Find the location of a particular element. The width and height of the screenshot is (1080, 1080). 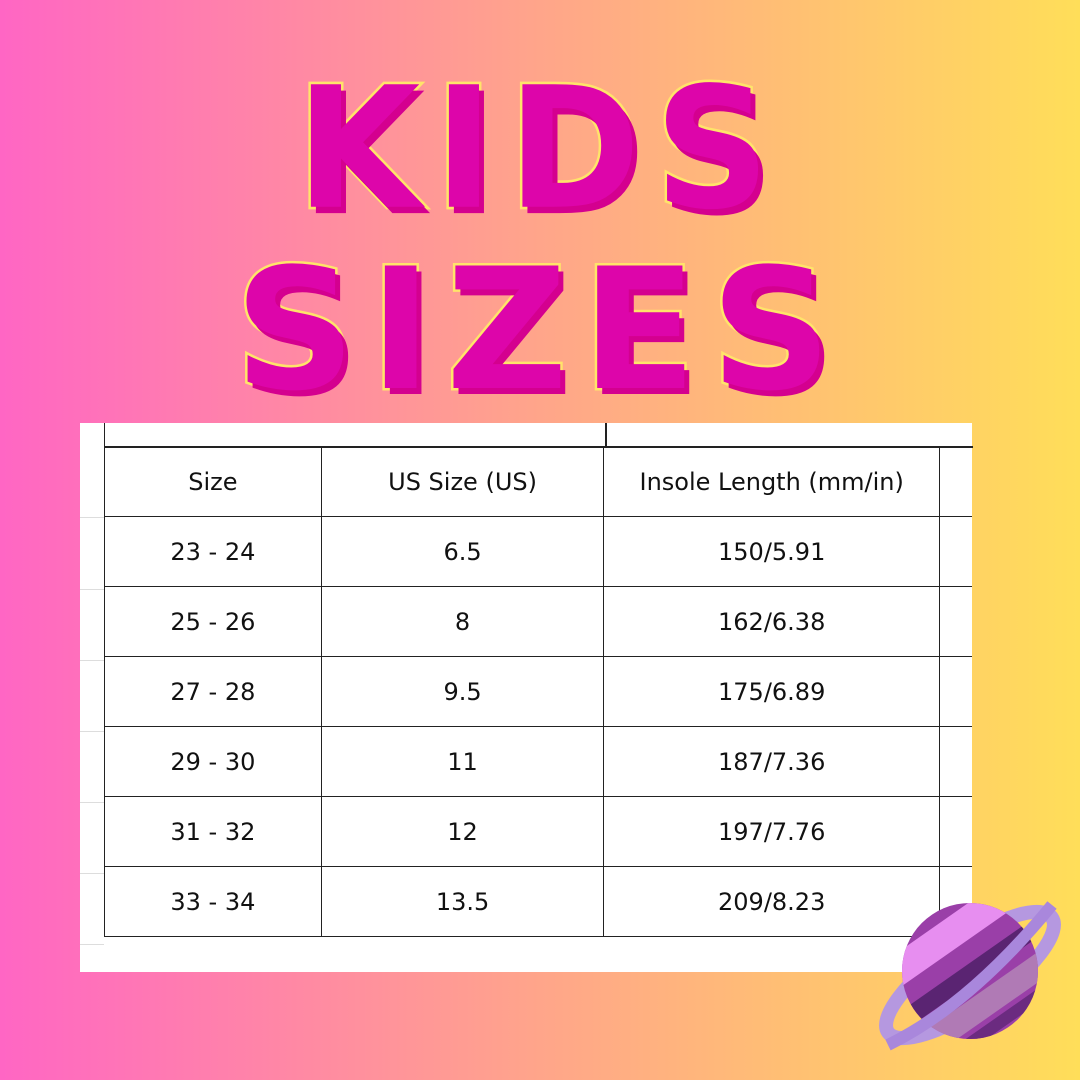

header-size: Size is located at coordinates (213, 481).